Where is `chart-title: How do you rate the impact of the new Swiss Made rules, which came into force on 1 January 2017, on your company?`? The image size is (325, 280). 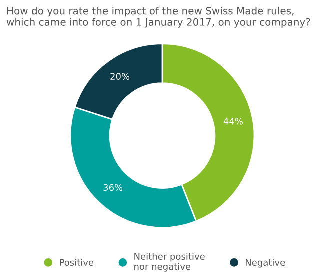 chart-title: How do you rate the impact of the new Swiss Made rules, which came into force on 1 January 2017, on your company? is located at coordinates (158, 17).